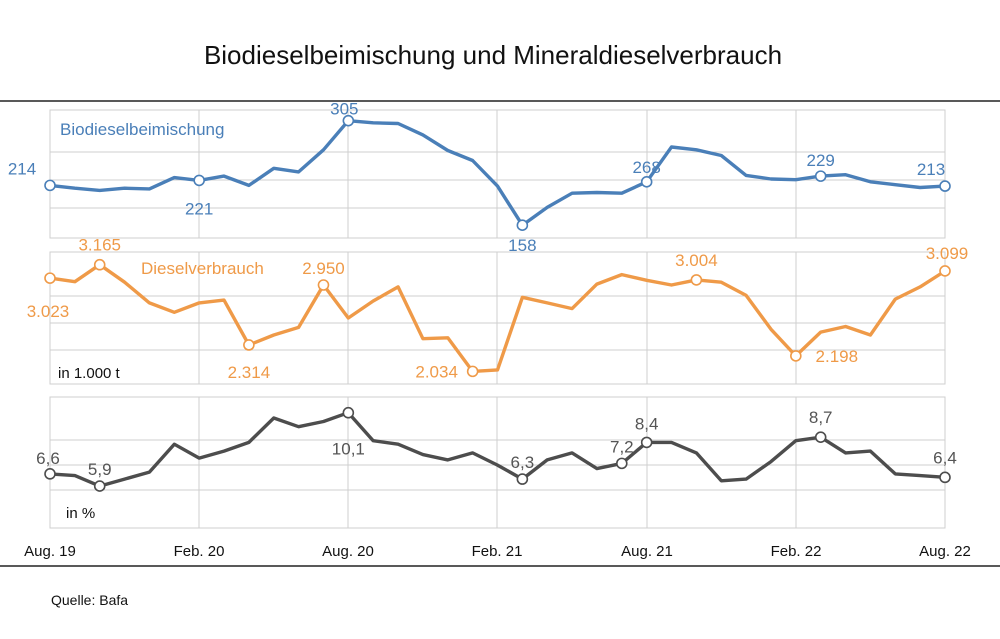 The height and width of the screenshot is (639, 1000). What do you see at coordinates (931, 169) in the screenshot?
I see `data-label: 213` at bounding box center [931, 169].